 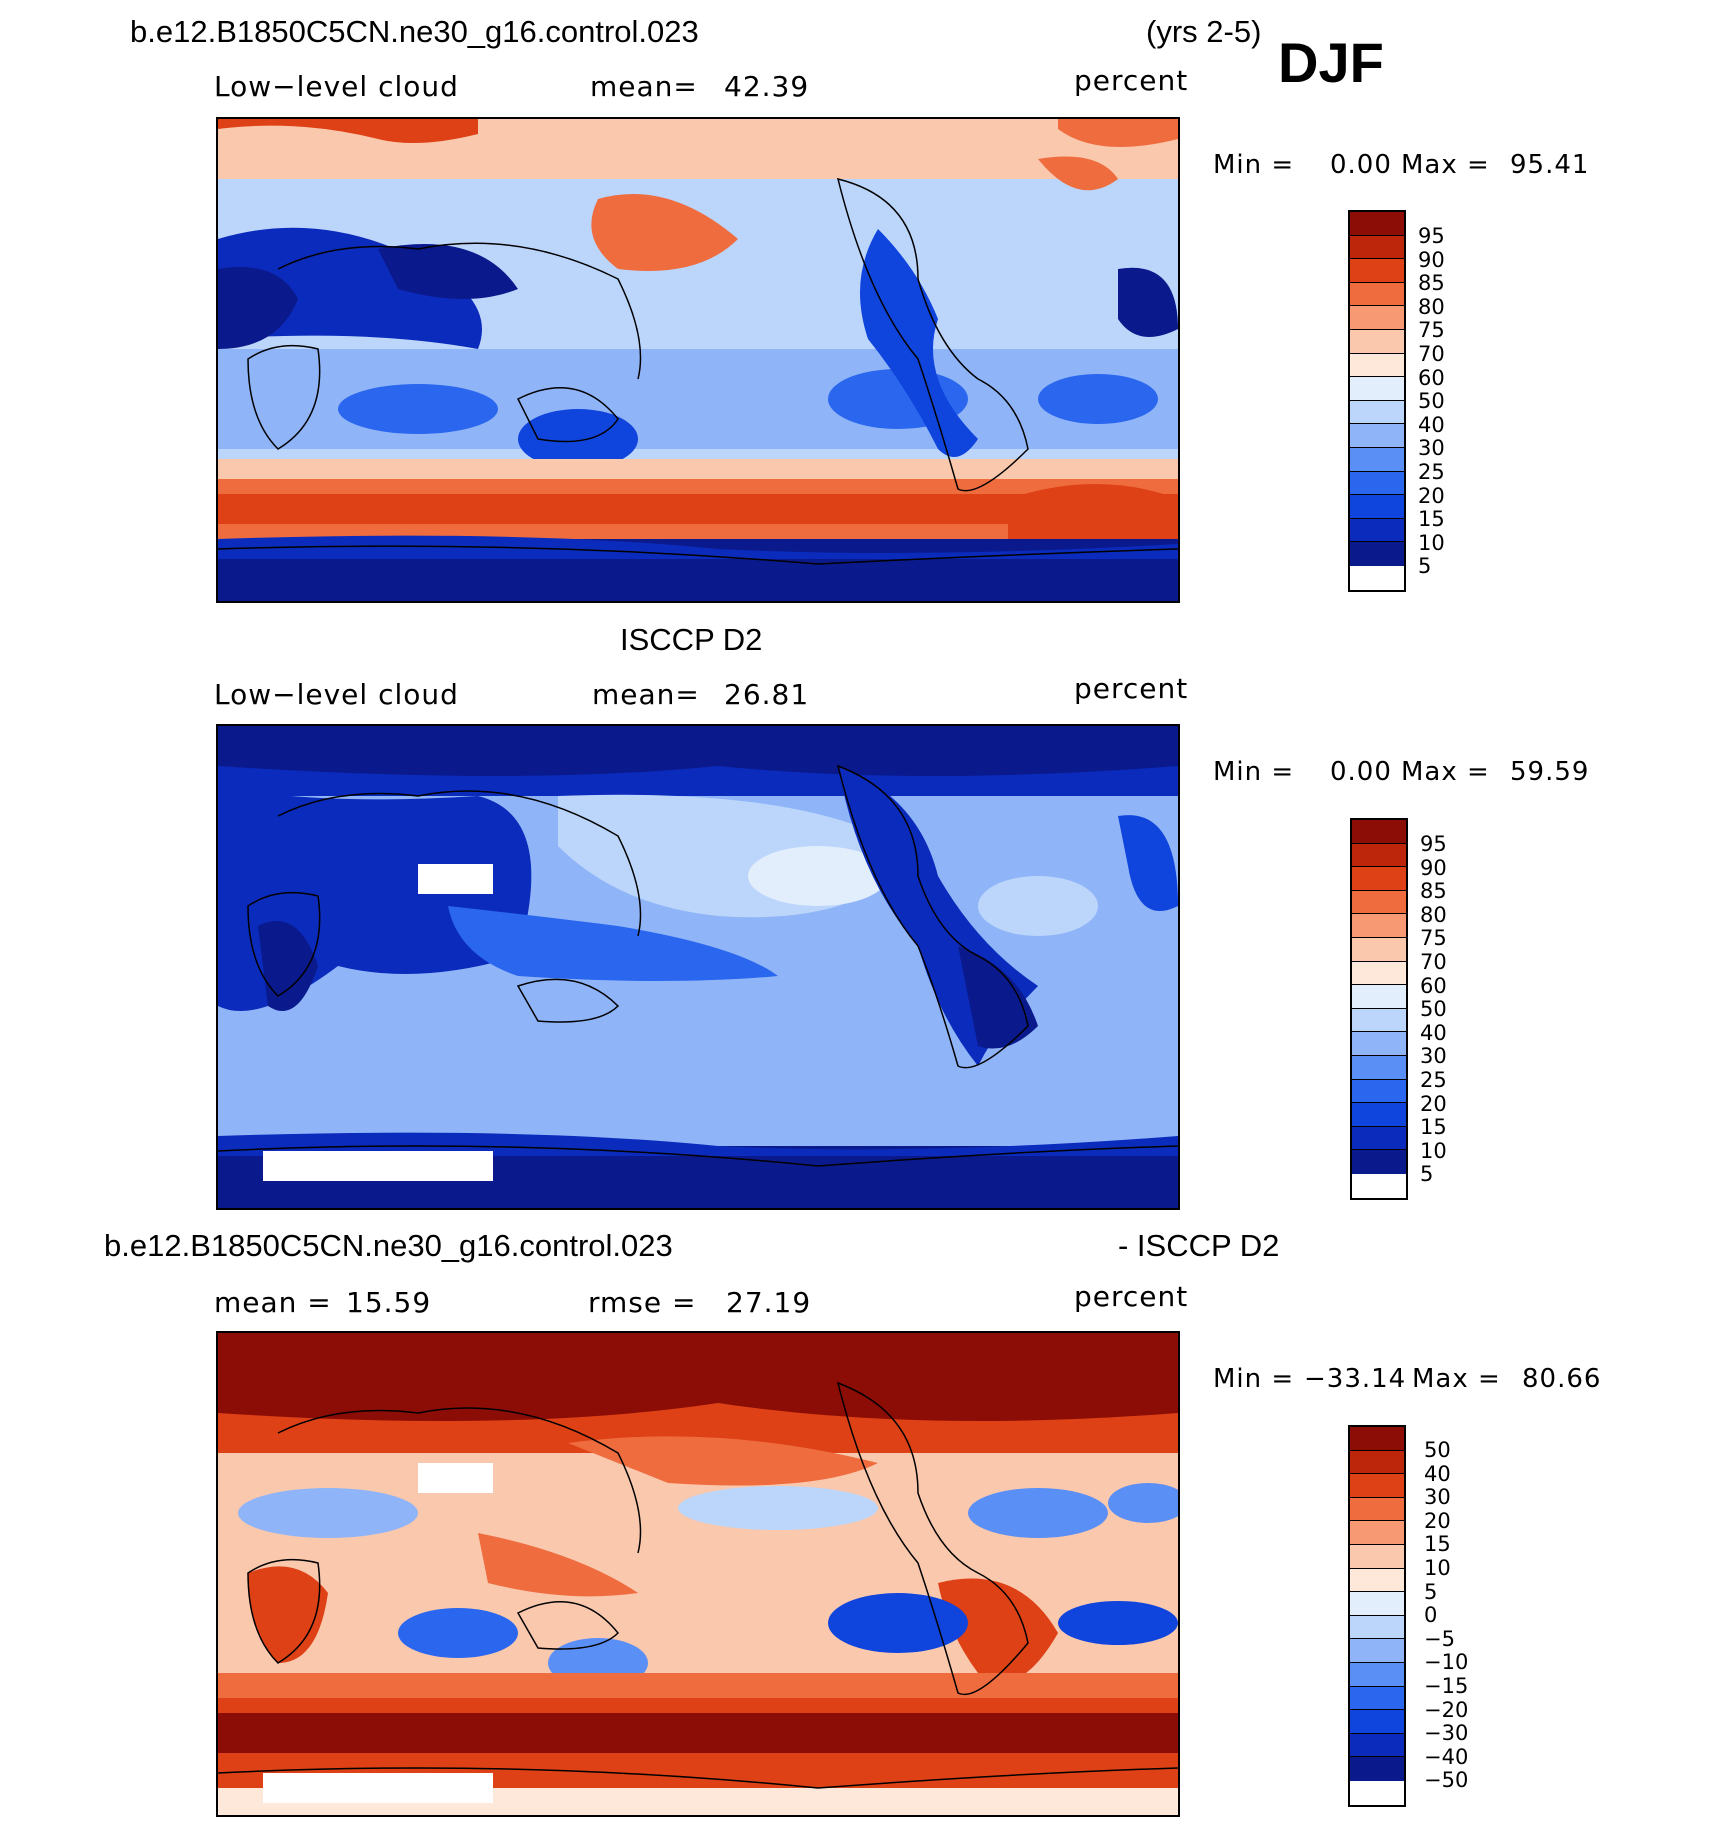 What do you see at coordinates (336, 694) in the screenshot?
I see `panel2-variable: Low−level cloud` at bounding box center [336, 694].